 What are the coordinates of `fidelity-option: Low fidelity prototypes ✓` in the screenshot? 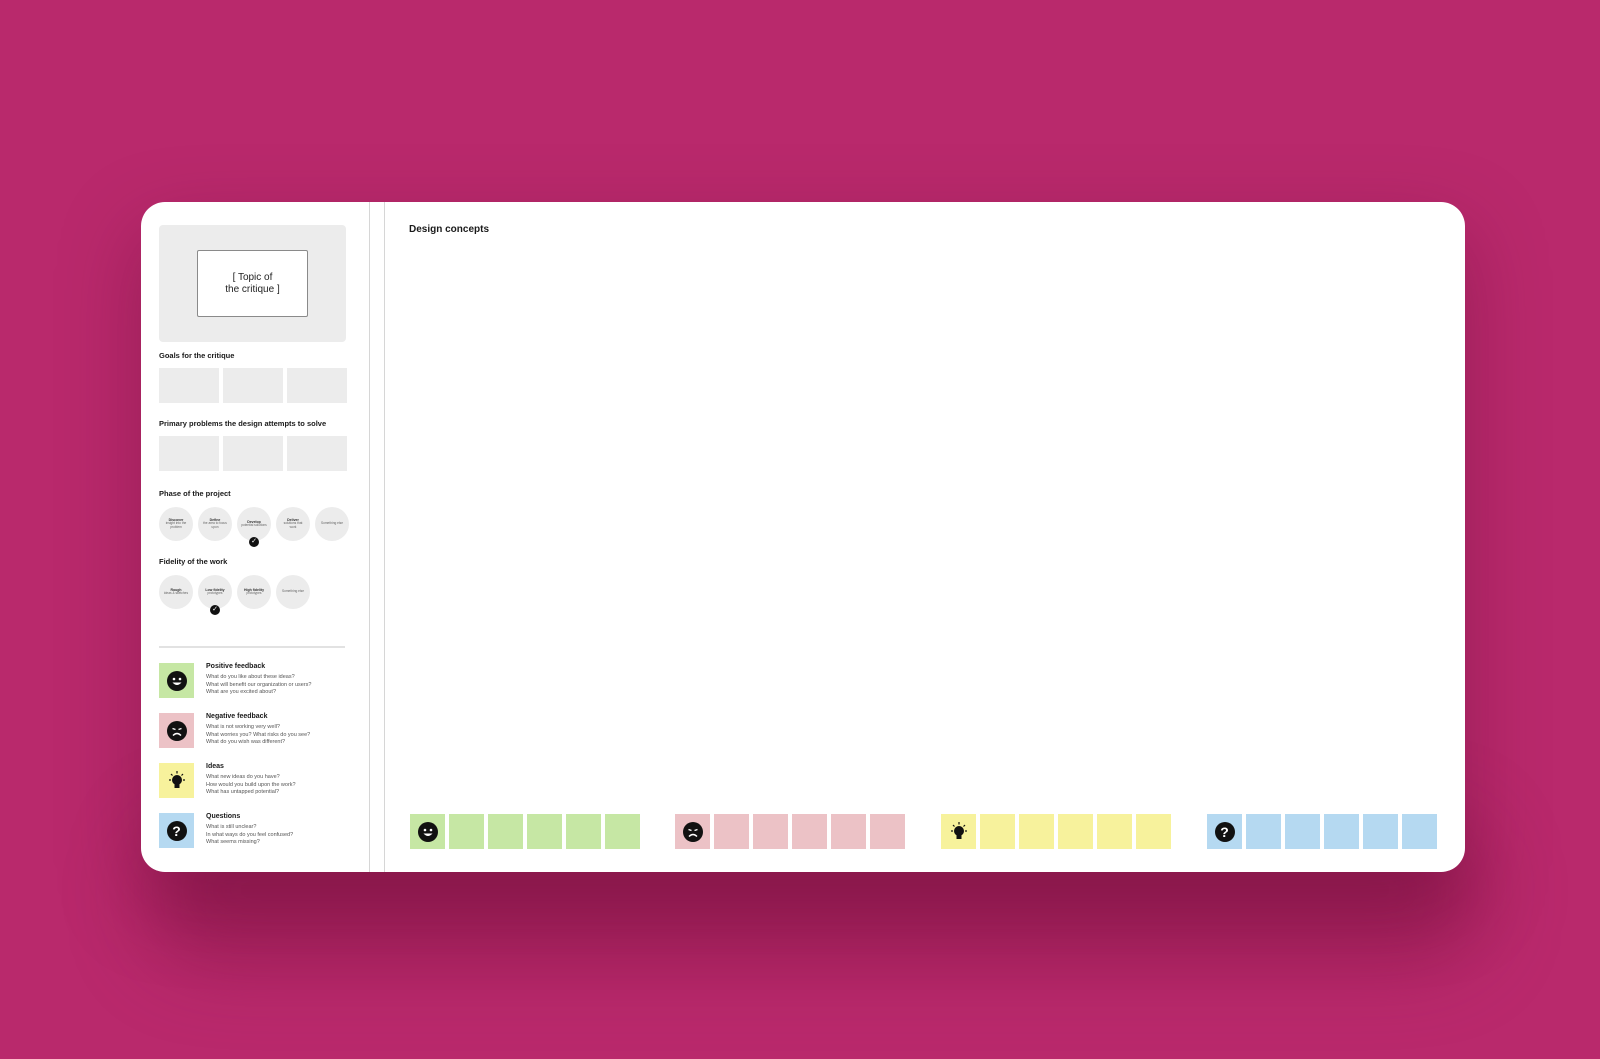 It's located at (215, 595).